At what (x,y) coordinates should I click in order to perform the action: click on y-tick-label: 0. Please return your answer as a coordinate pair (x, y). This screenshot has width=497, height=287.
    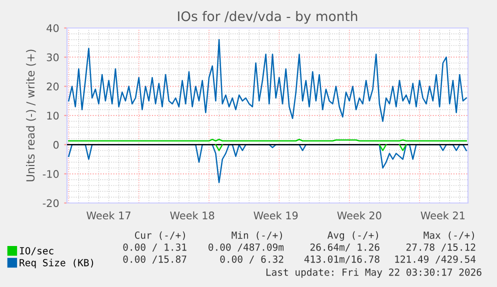
    Looking at the image, I should click on (56, 144).